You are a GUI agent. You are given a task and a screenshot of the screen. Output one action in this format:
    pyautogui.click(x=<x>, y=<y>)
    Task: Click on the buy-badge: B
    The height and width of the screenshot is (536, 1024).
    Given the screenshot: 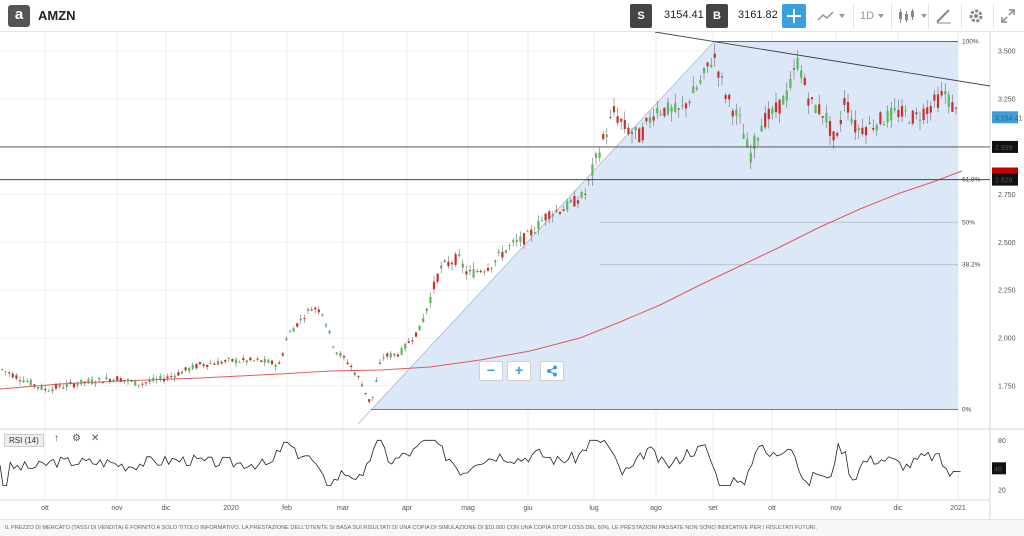 What is the action you would take?
    pyautogui.click(x=717, y=16)
    